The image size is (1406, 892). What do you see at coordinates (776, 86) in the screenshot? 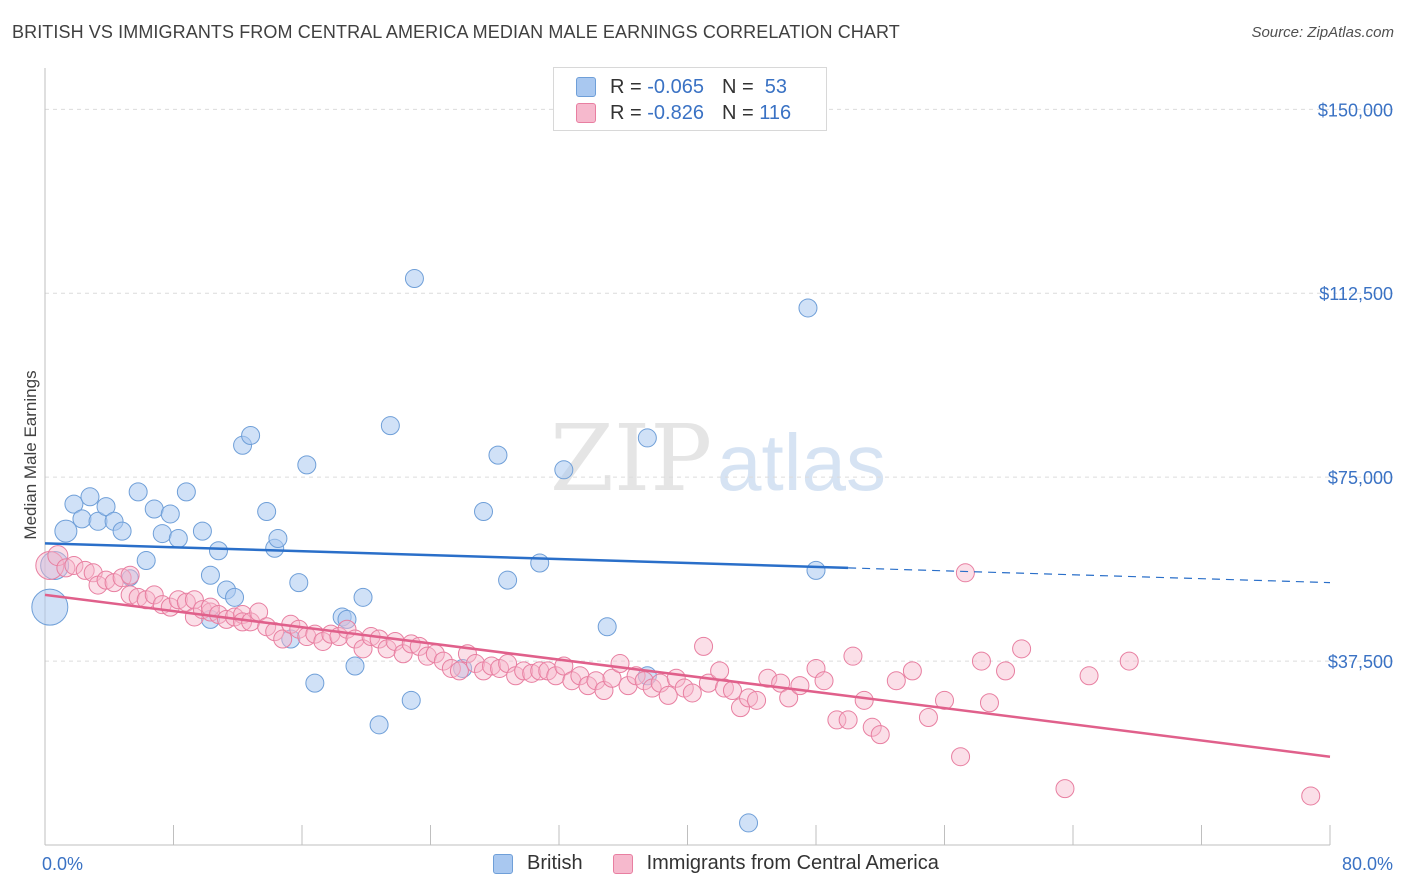
I see `n-value: 53` at bounding box center [776, 86].